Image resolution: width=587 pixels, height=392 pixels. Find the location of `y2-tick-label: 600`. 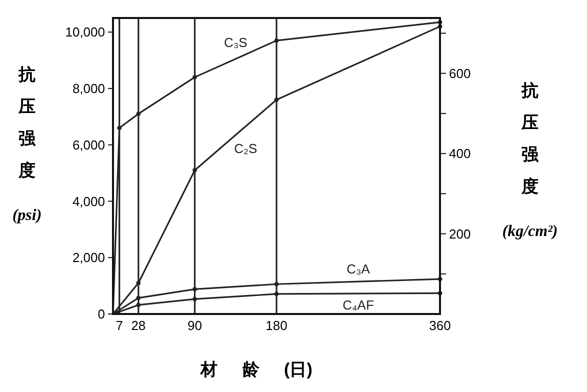

y2-tick-label: 600 is located at coordinates (460, 73).